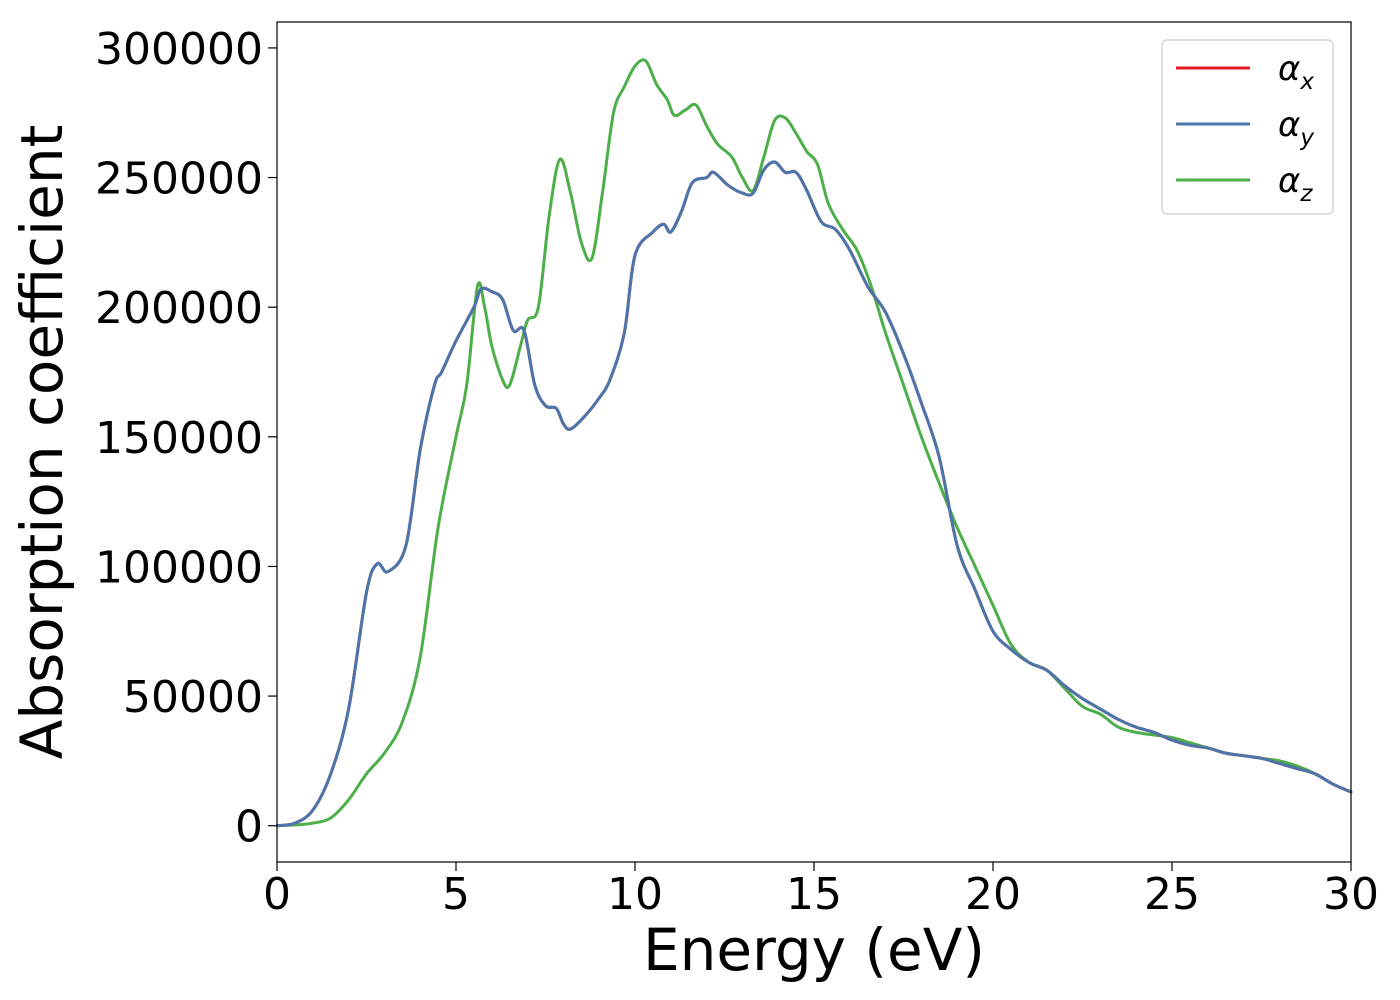  What do you see at coordinates (1306, 82) in the screenshot?
I see `legend-label-subscript: x` at bounding box center [1306, 82].